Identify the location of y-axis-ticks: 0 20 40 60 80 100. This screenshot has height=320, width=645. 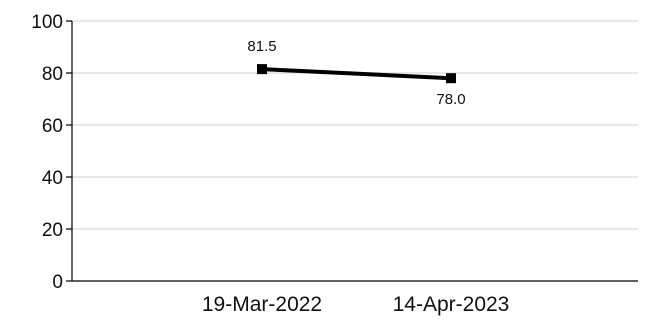
(51, 152).